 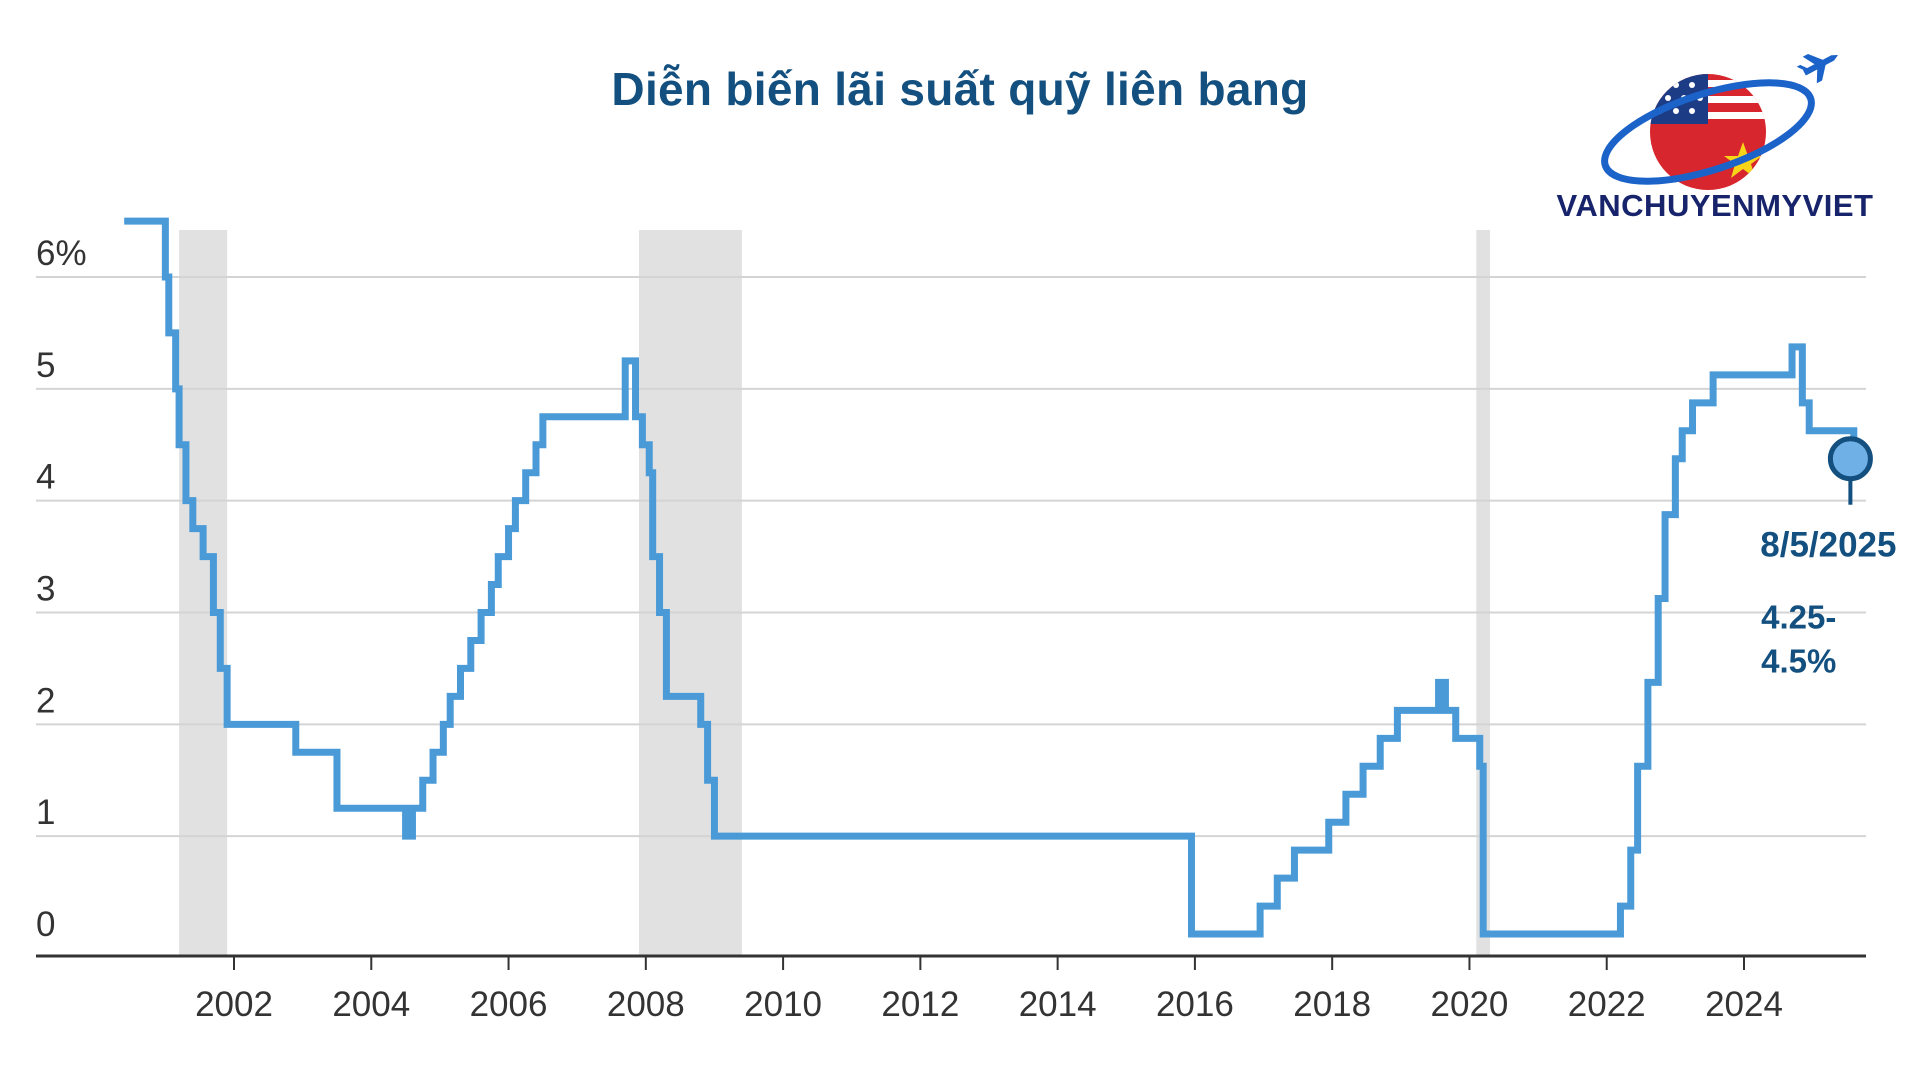 I want to click on x-tick-label: 2014, so click(x=1058, y=1004).